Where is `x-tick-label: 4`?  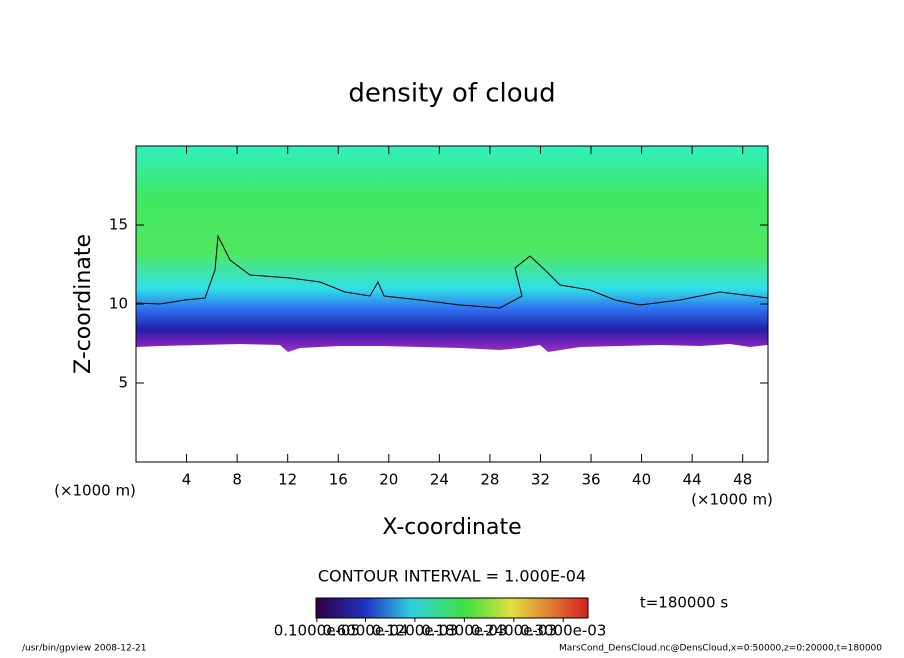 x-tick-label: 4 is located at coordinates (187, 480).